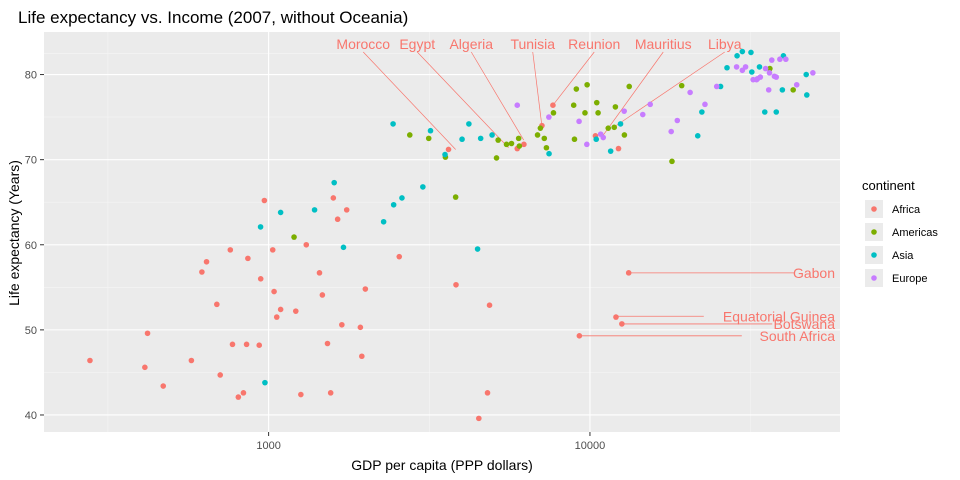 This screenshot has height=480, width=960. I want to click on annotation-label: Gabon, so click(814, 273).